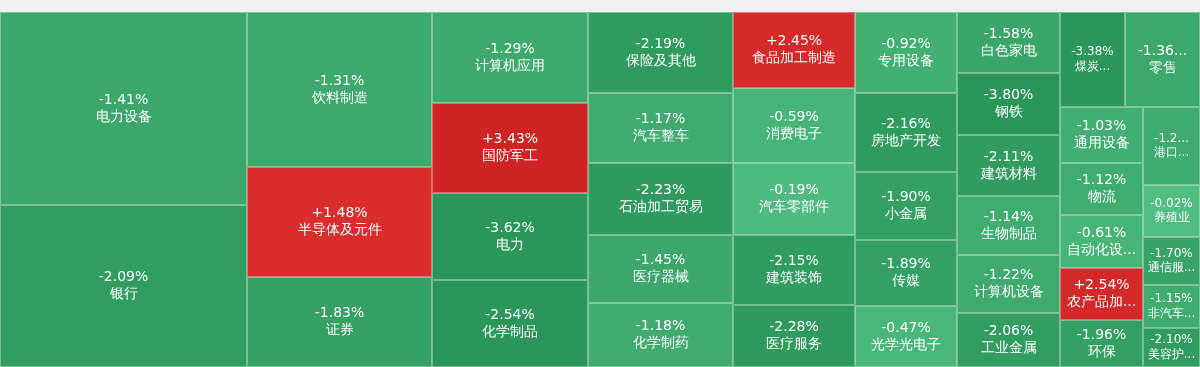 Image resolution: width=1200 pixels, height=367 pixels. Describe the element at coordinates (794, 206) in the screenshot. I see `category-label: 汽车零部件` at that location.